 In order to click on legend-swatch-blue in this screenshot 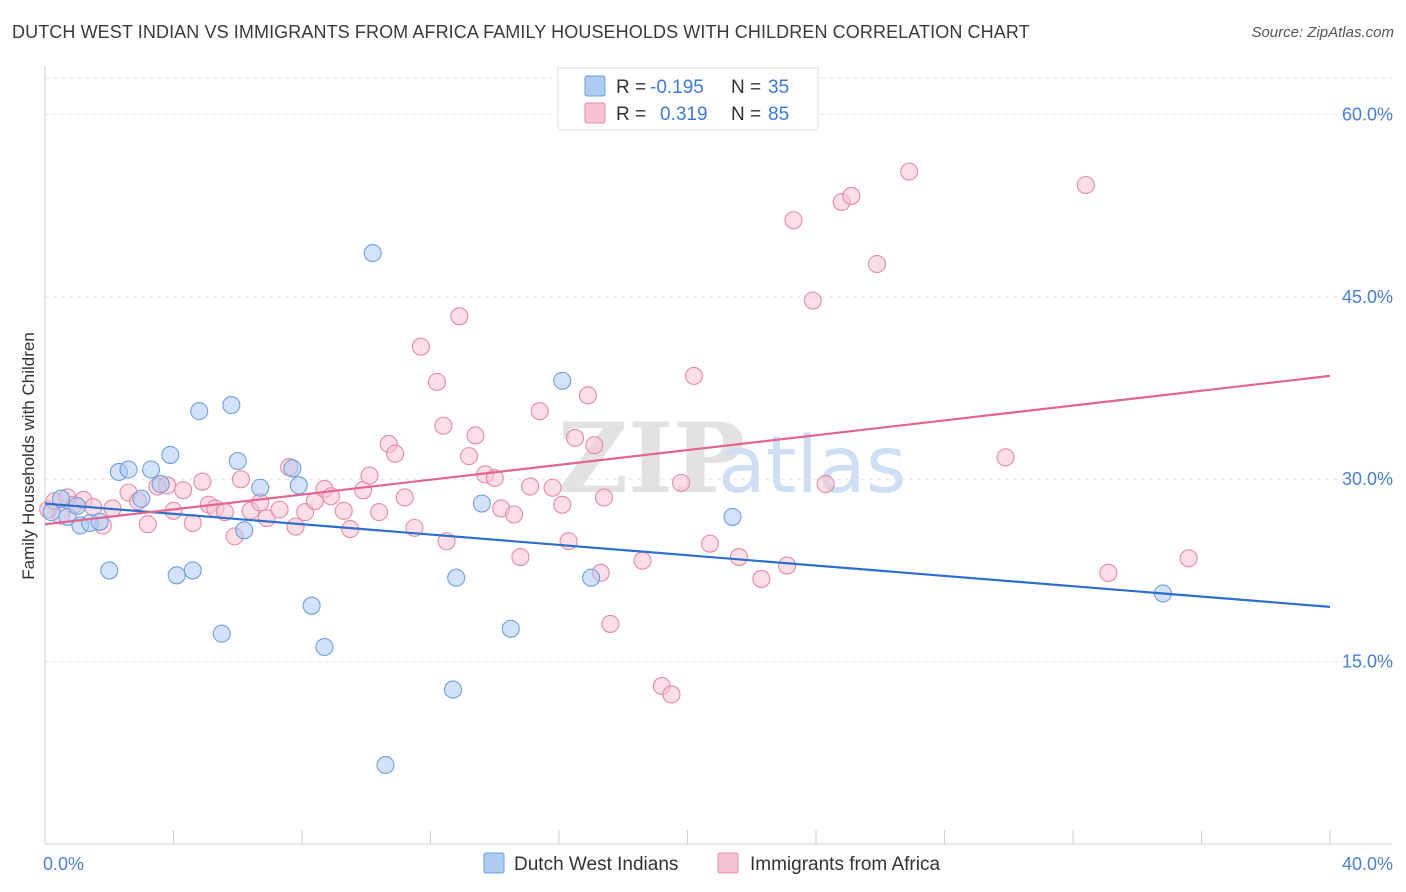, I will do `click(595, 86)`.